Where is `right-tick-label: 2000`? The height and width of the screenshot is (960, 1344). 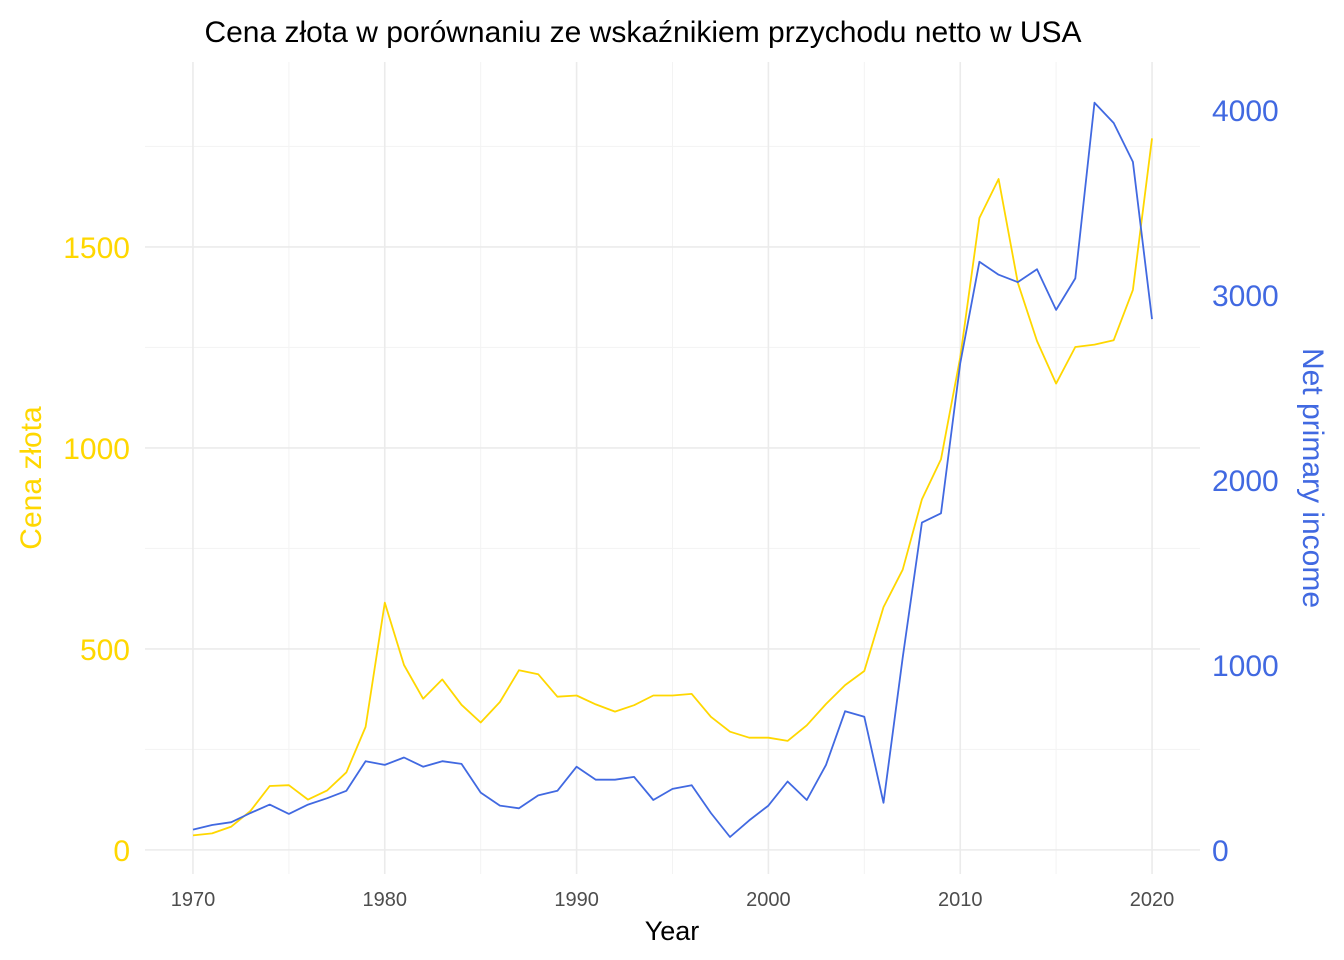
right-tick-label: 2000 is located at coordinates (1245, 481).